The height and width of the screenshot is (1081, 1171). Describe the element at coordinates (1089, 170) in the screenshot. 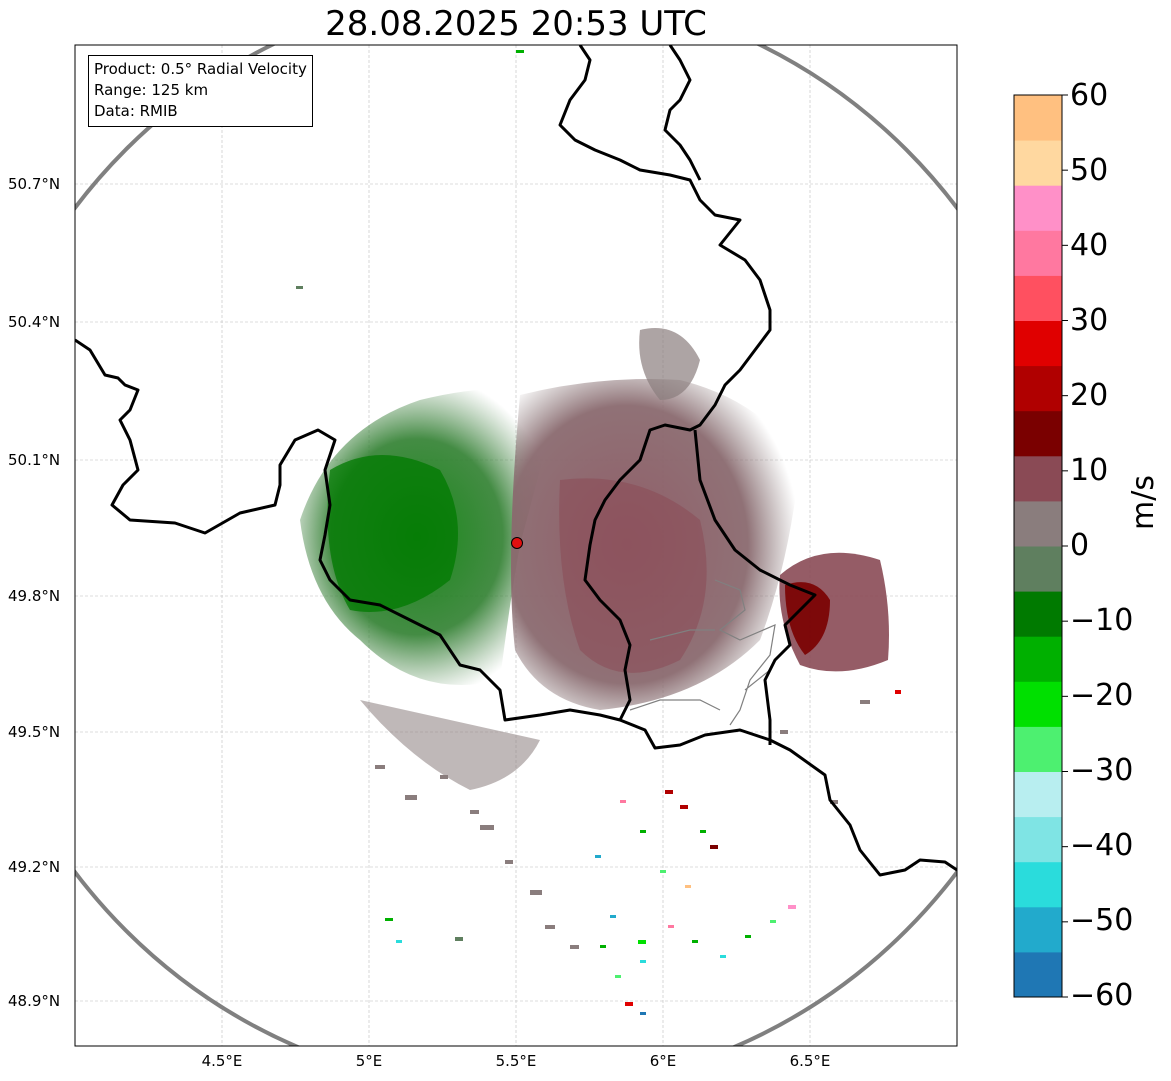

I see `colorbar-tick-label: 50` at that location.